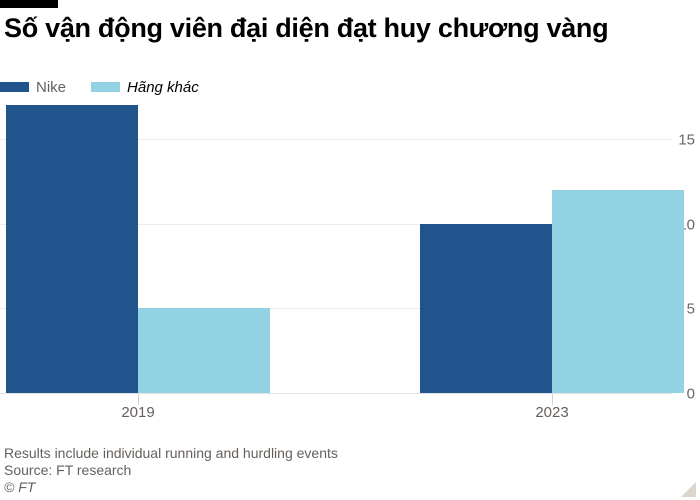 The height and width of the screenshot is (500, 700). I want to click on y-axis-label-0: 0, so click(690, 394).